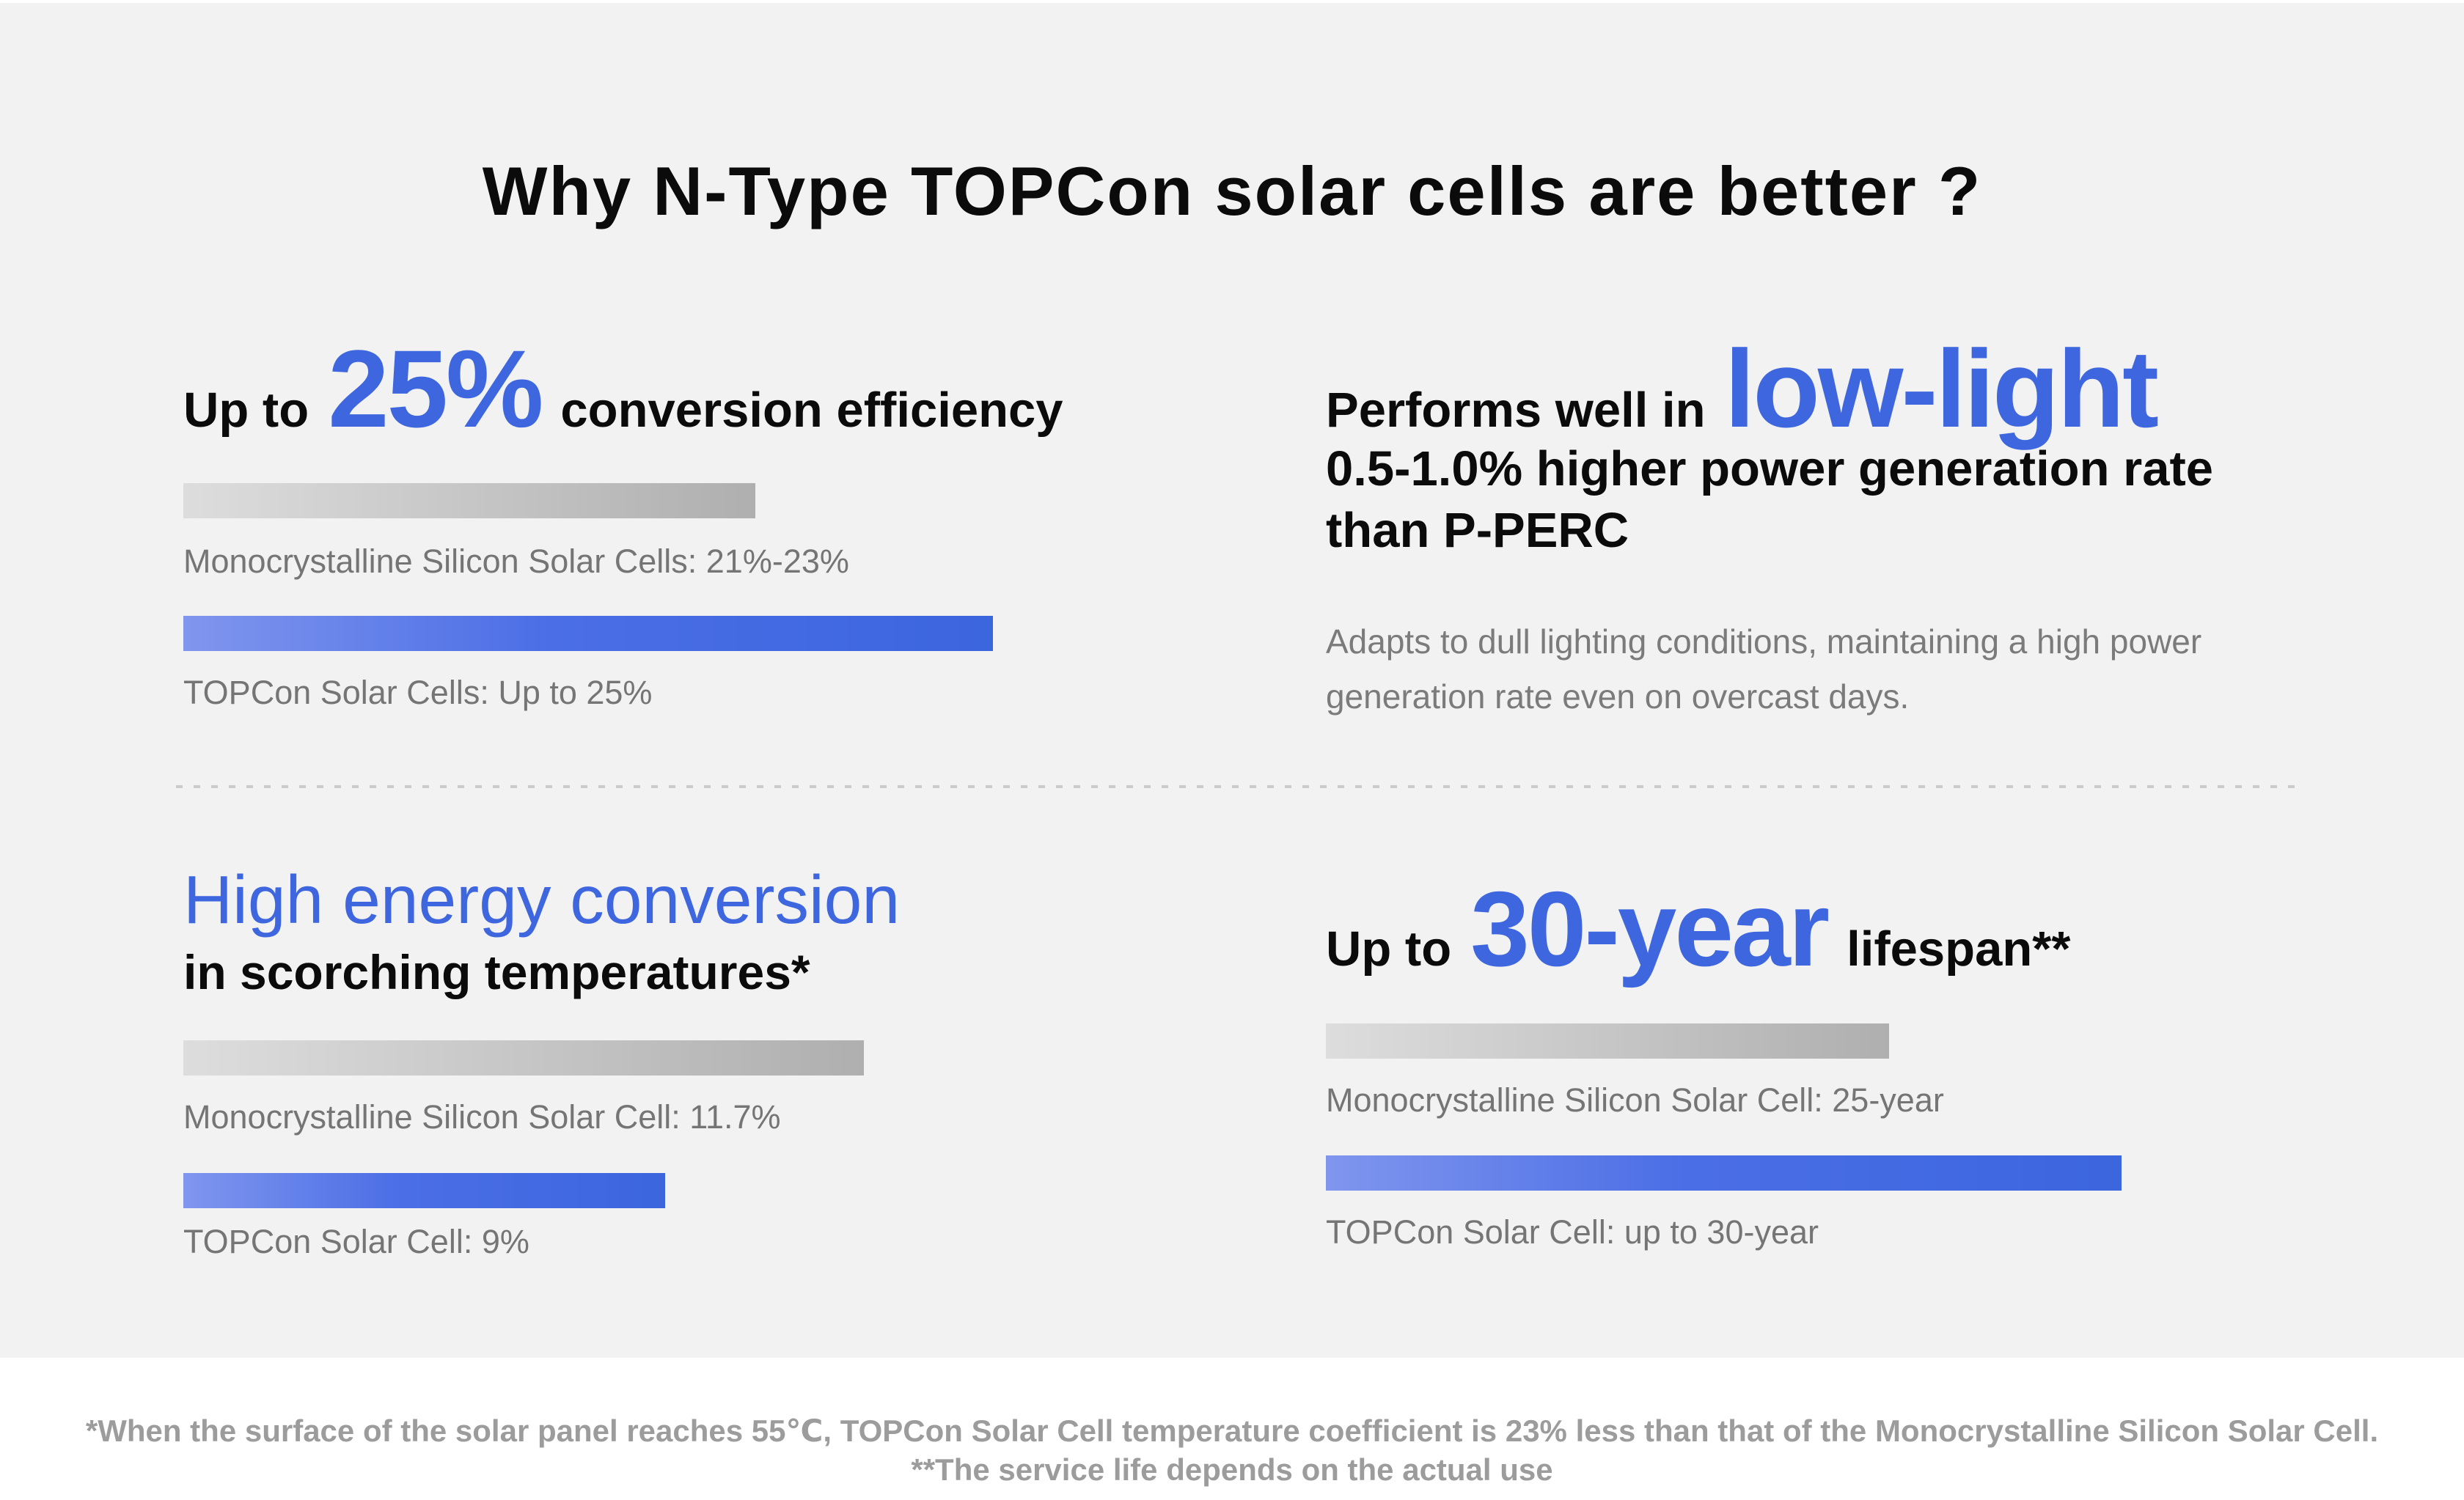 This screenshot has height=1500, width=2464. What do you see at coordinates (588, 633) in the screenshot?
I see `efficiency-topcon-bar` at bounding box center [588, 633].